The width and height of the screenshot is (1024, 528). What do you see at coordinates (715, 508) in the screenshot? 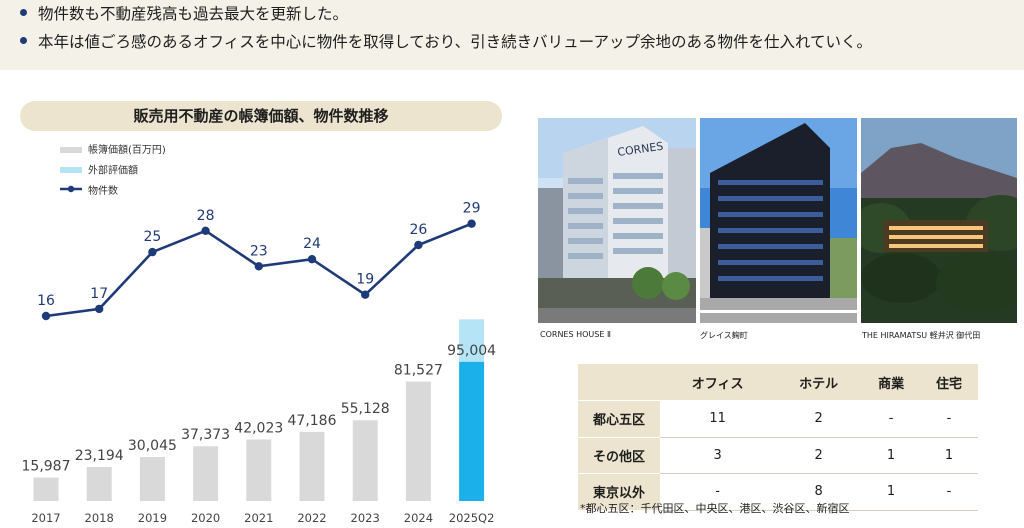
I see `table-footnote: *都心五区：千代田区、中央区、港区、渋谷区、新宿区` at bounding box center [715, 508].